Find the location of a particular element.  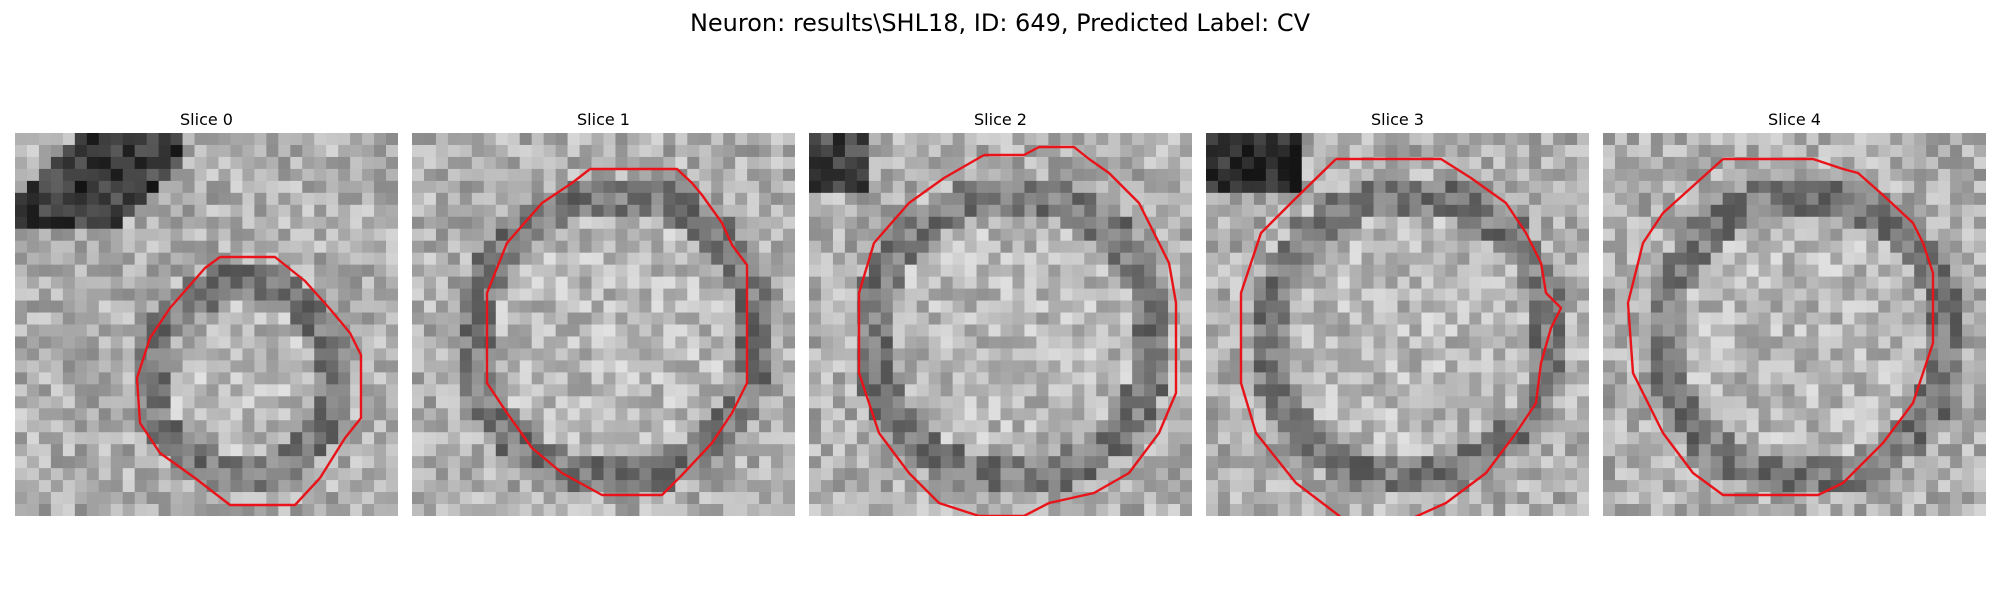

slice-panel-1: Slice 1 is located at coordinates (603, 312).